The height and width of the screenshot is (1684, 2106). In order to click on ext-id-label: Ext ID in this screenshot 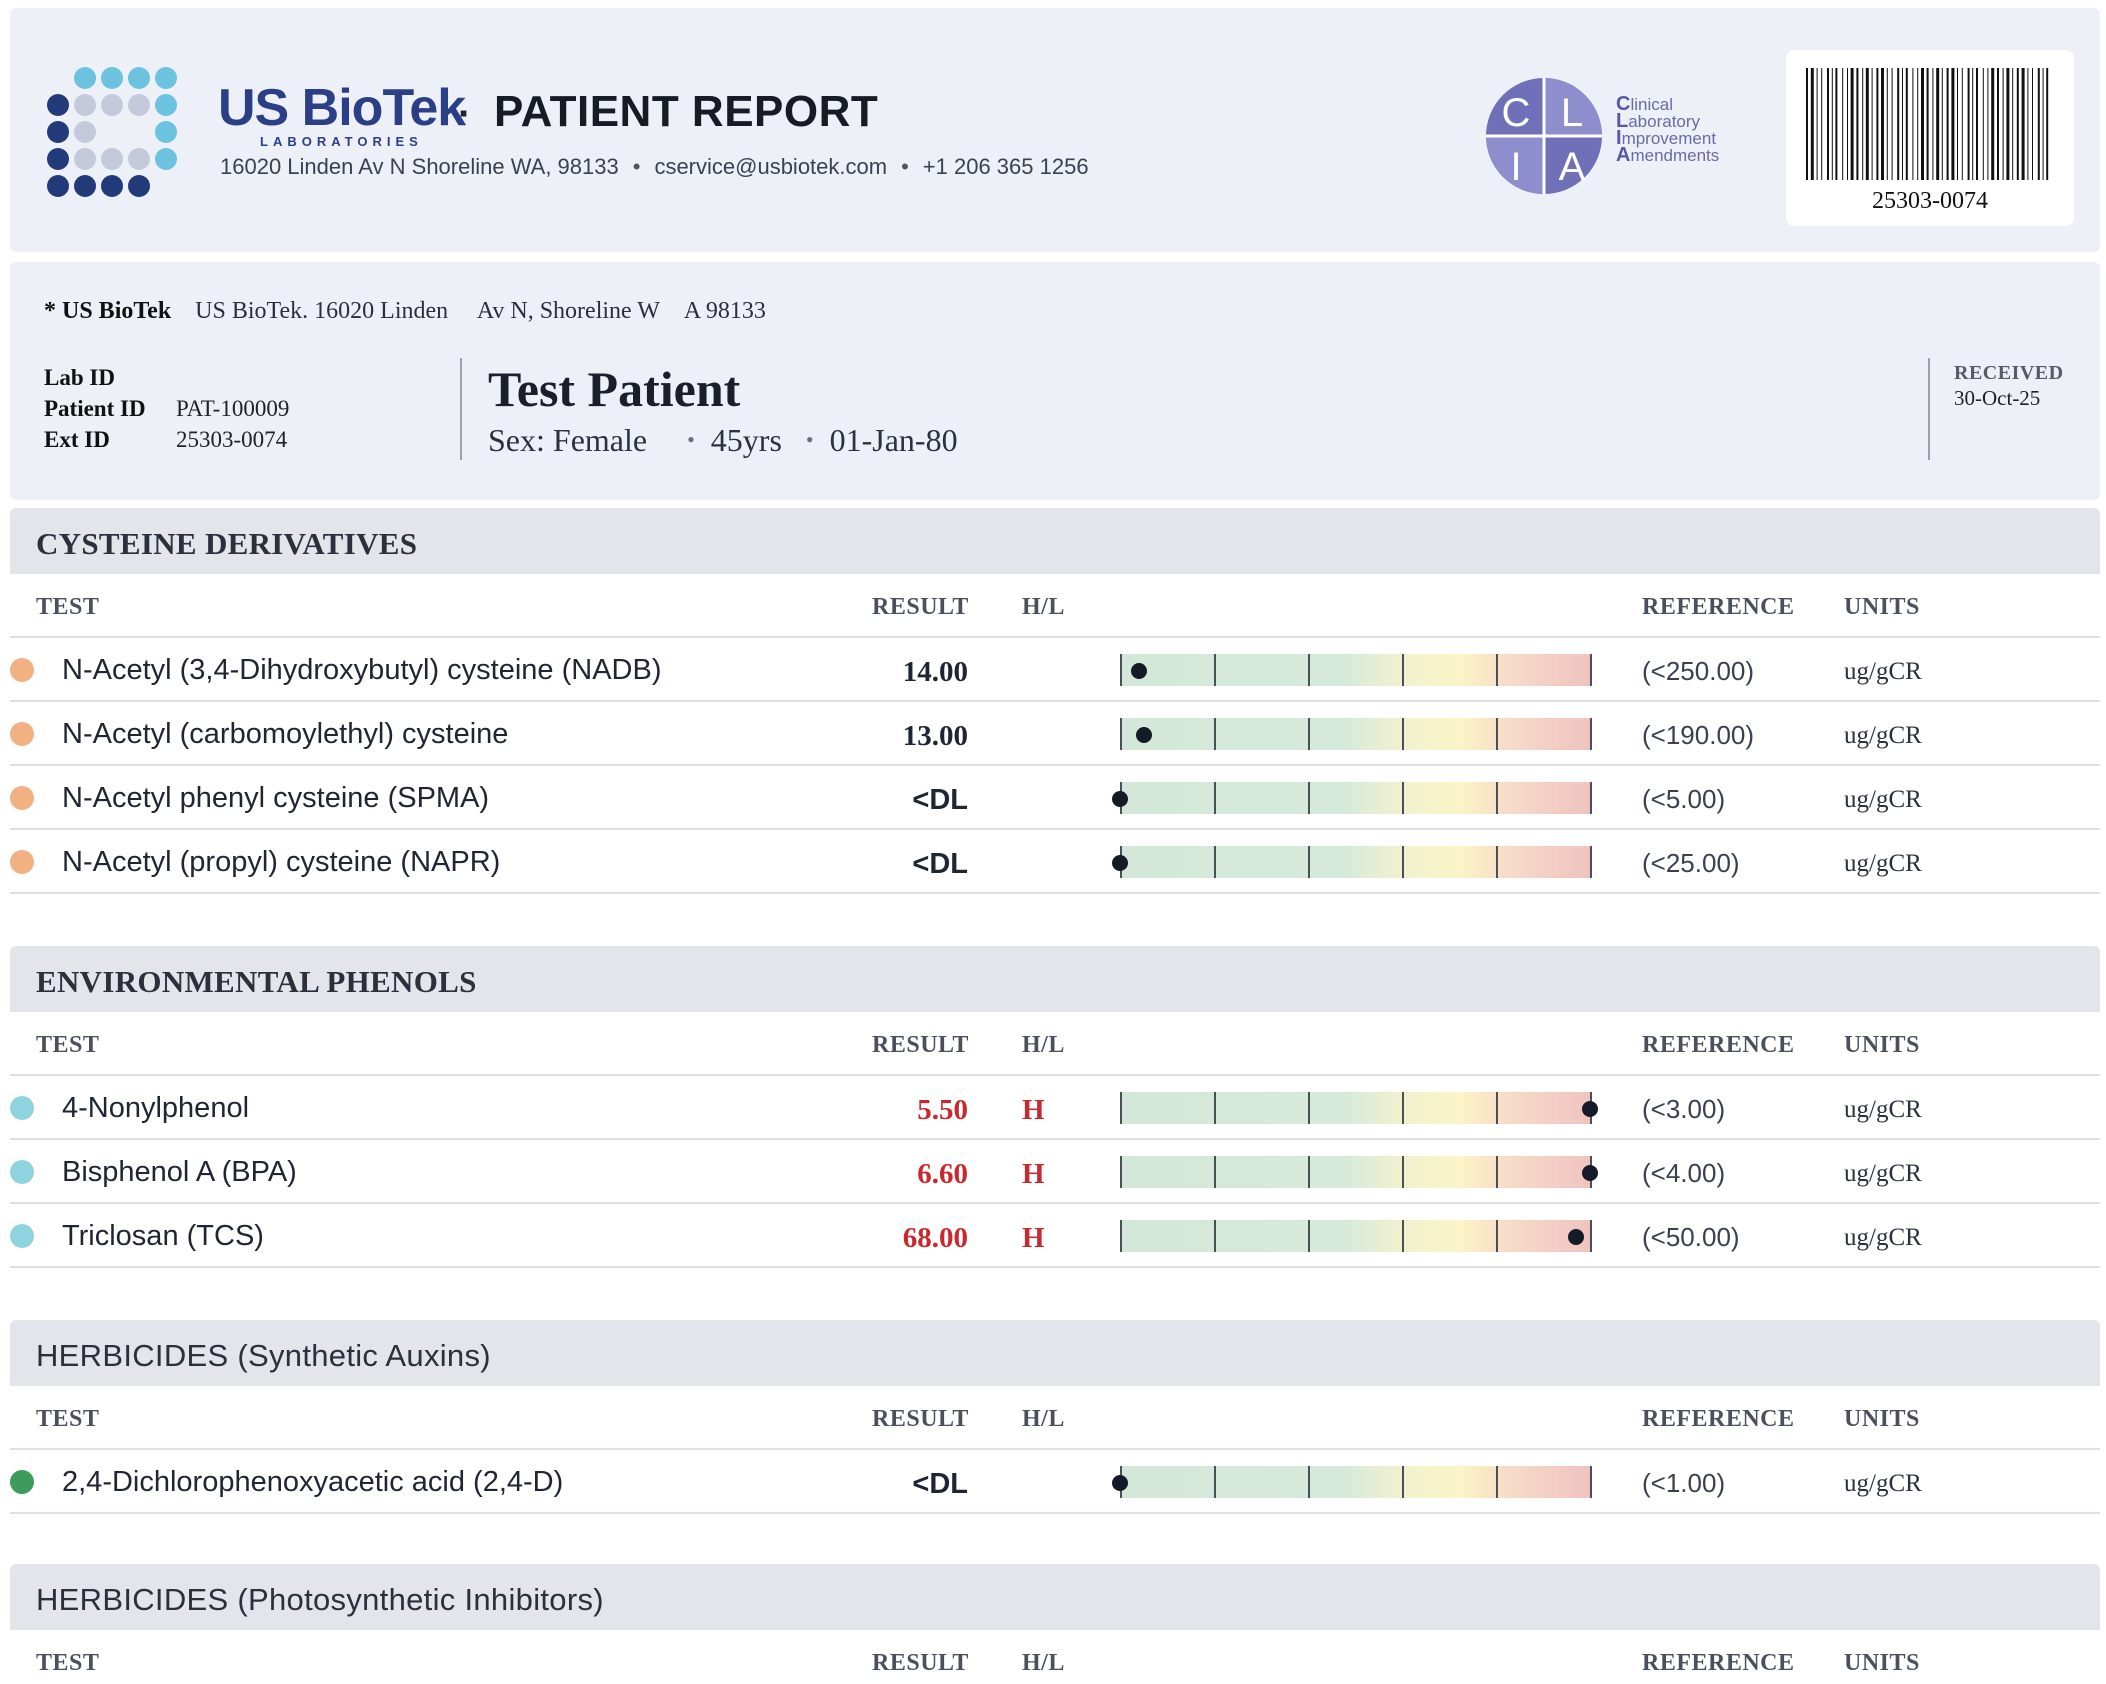, I will do `click(77, 439)`.